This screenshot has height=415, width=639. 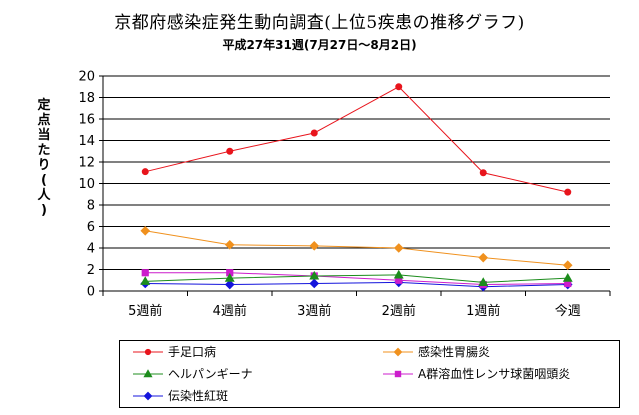 I want to click on y-tick-label: 14, so click(x=86, y=141).